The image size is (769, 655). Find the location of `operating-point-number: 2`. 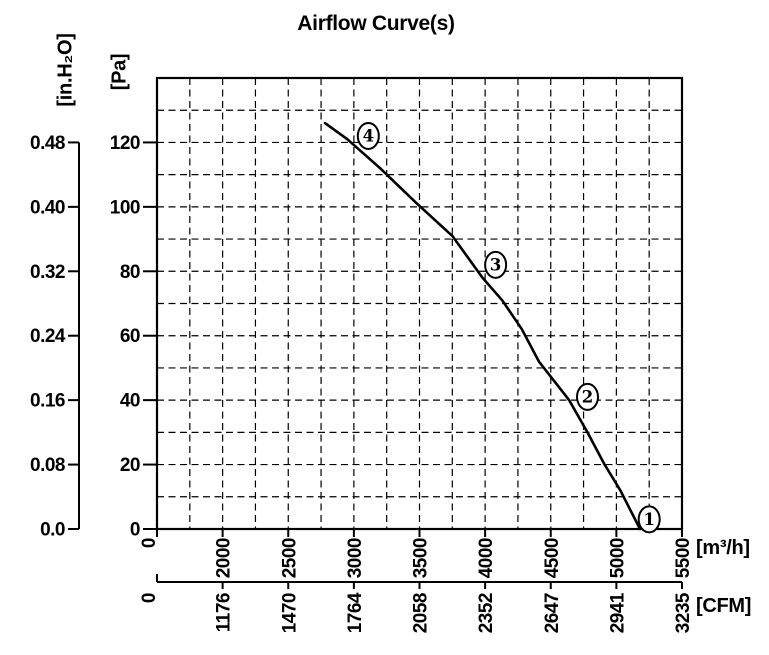

operating-point-number: 2 is located at coordinates (587, 396).